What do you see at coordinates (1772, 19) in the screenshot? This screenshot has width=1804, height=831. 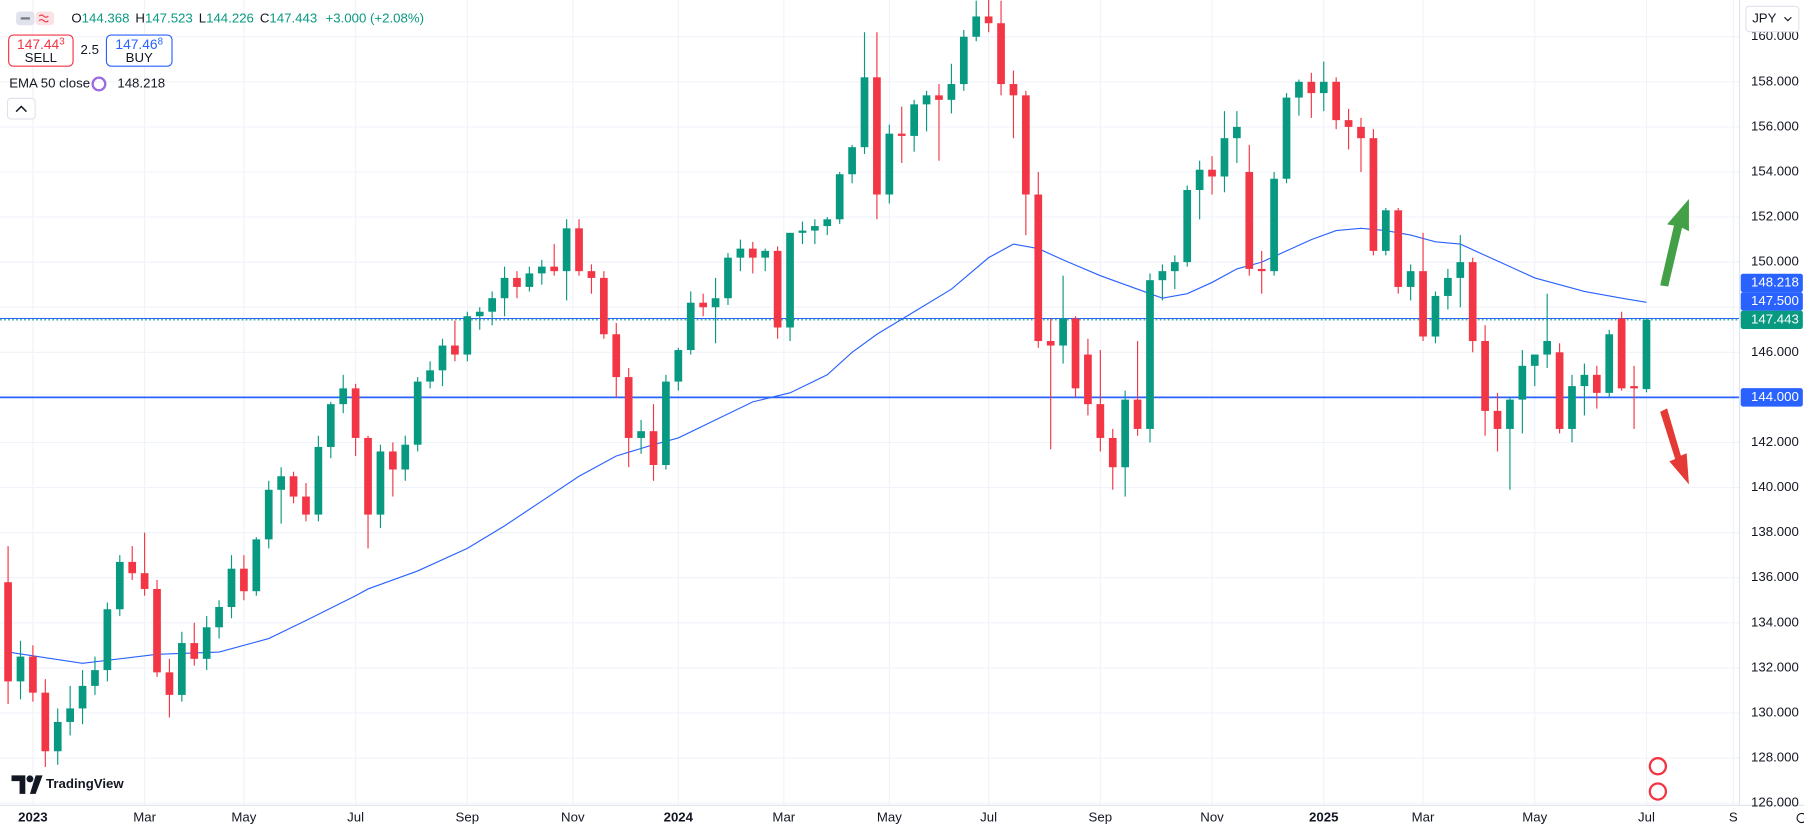 I see `currency-selector` at bounding box center [1772, 19].